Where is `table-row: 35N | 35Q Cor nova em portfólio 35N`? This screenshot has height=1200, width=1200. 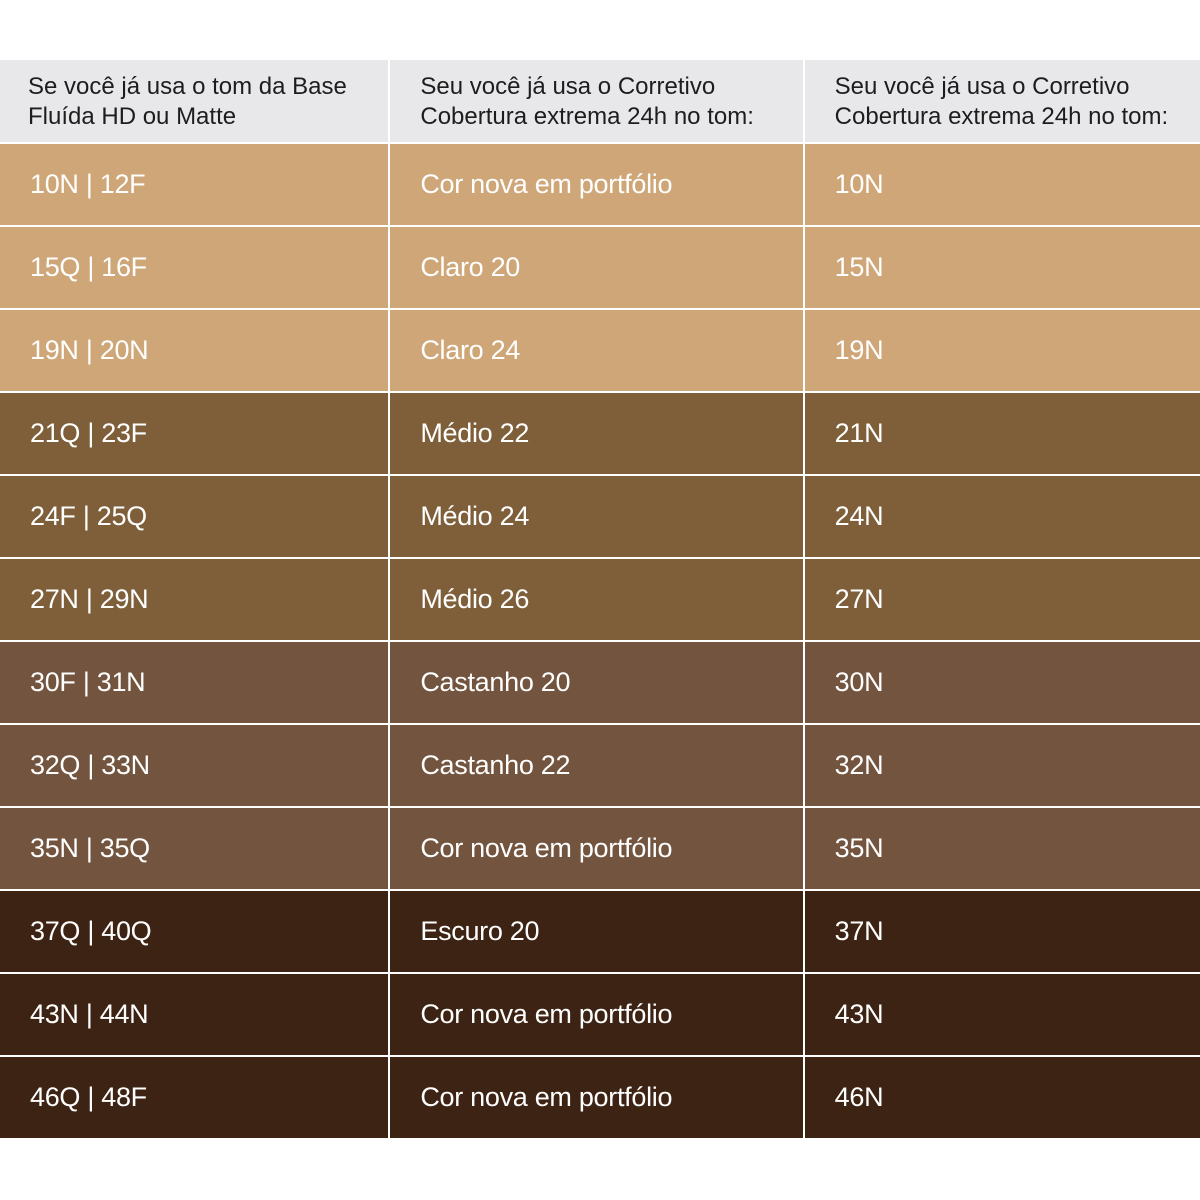 table-row: 35N | 35Q Cor nova em portfólio 35N is located at coordinates (600, 848).